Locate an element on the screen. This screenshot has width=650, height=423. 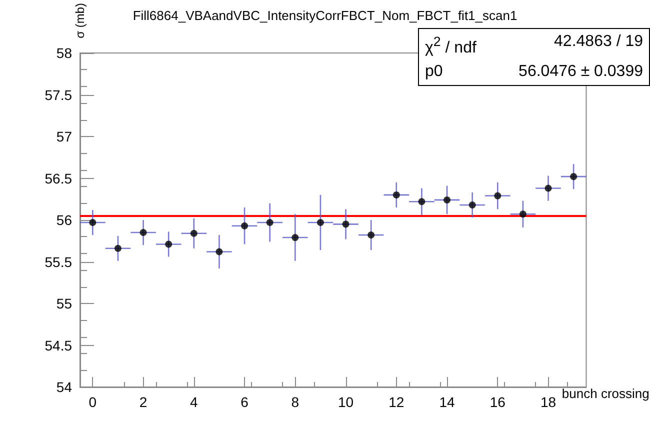
x-tick-label: 2 is located at coordinates (143, 402).